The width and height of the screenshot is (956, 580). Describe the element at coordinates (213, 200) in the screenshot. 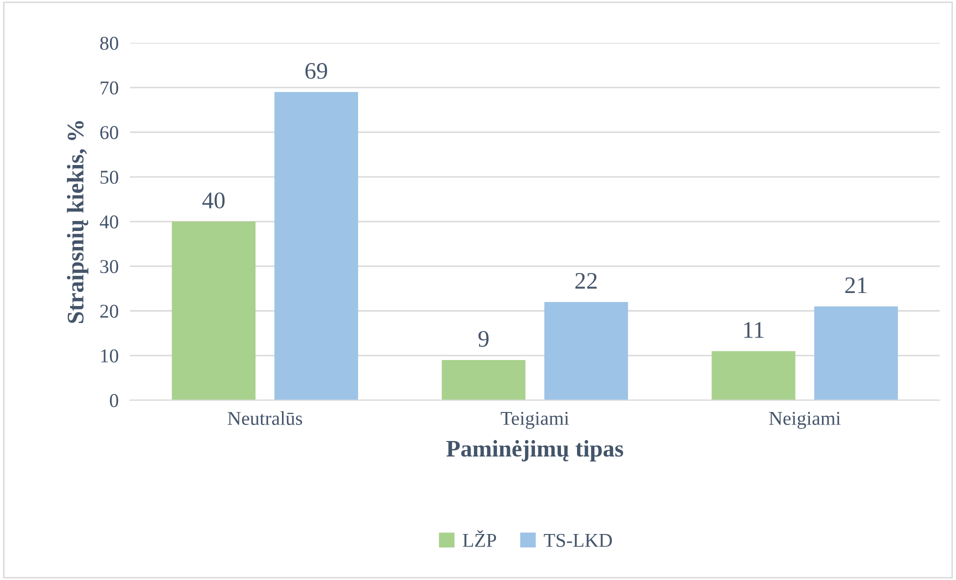

I see `data-label: 40` at that location.